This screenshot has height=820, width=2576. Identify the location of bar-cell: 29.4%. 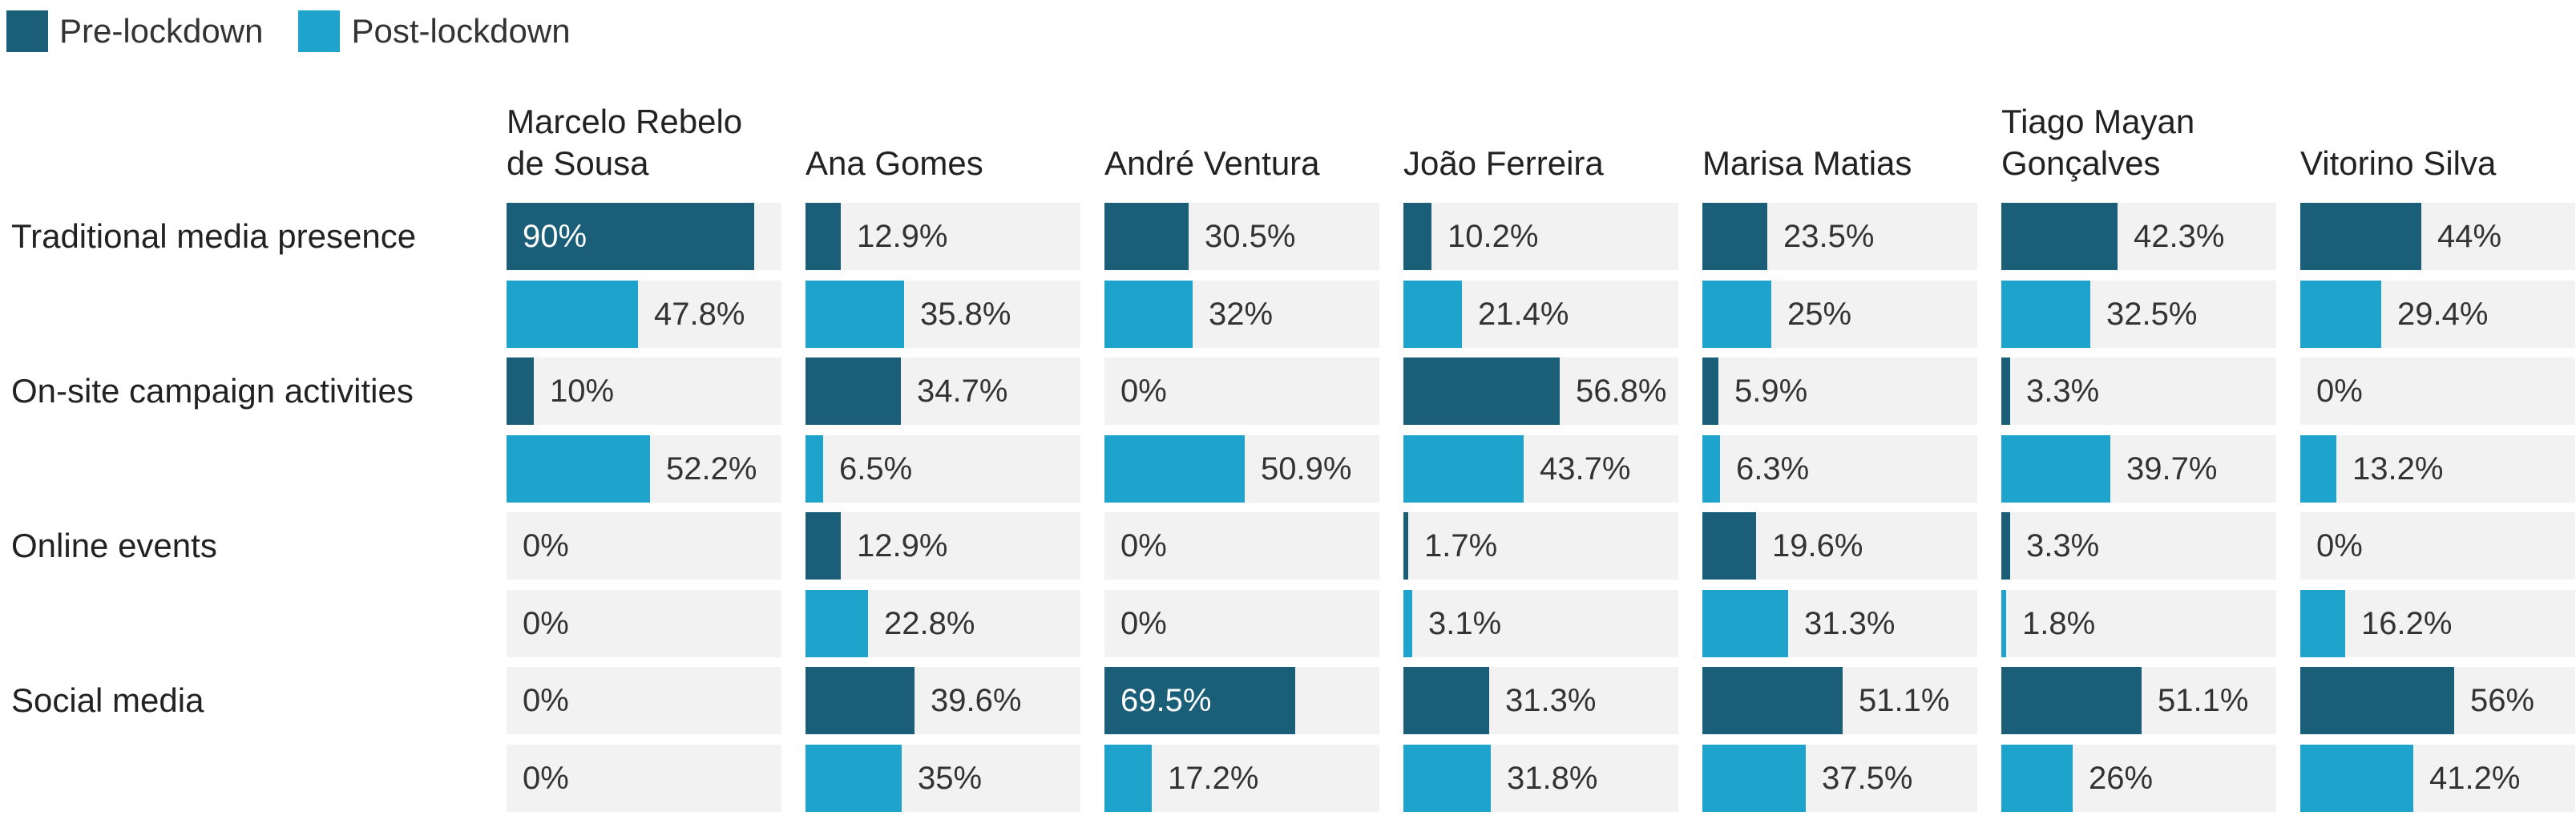
(2438, 314).